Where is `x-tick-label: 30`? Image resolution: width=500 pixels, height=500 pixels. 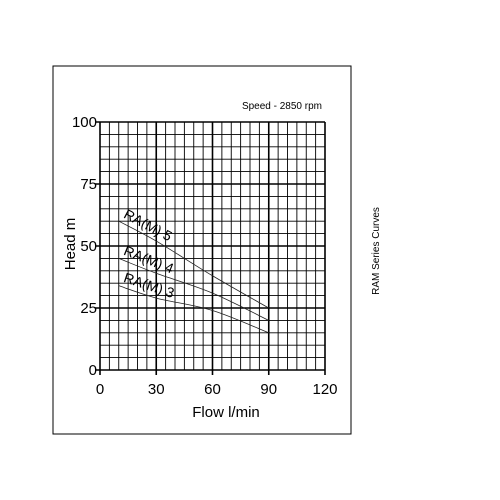 x-tick-label: 30 is located at coordinates (156, 389).